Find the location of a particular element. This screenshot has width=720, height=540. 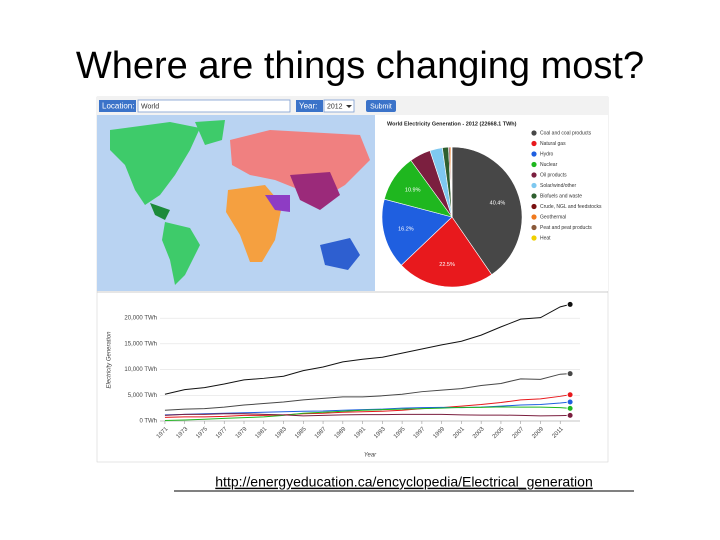

central-america is located at coordinates (160, 211).